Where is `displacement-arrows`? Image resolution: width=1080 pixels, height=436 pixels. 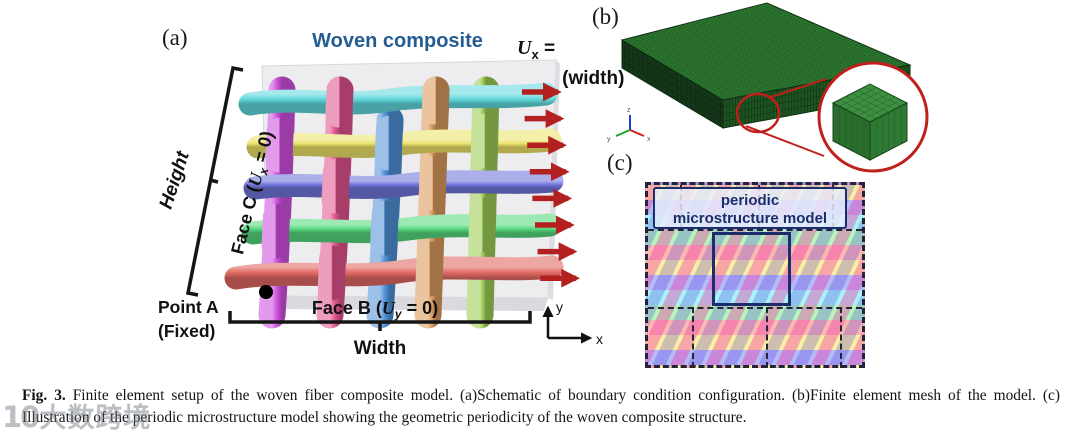
displacement-arrows is located at coordinates (551, 185).